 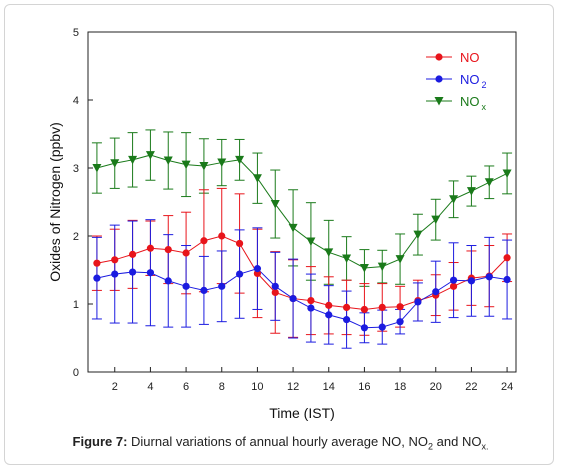 I want to click on x-tick-label: 22, so click(x=471, y=387).